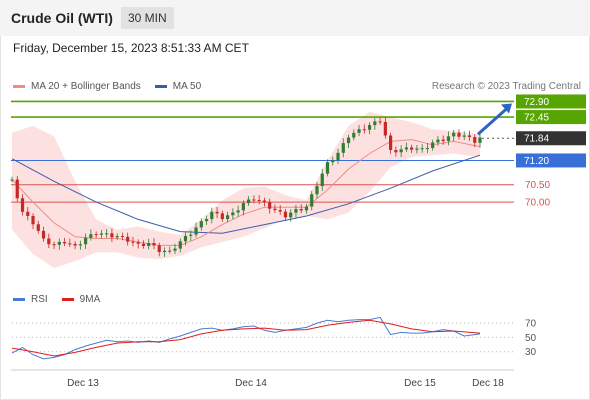 Image resolution: width=590 pixels, height=400 pixels. I want to click on level-tag-71.20, so click(551, 160).